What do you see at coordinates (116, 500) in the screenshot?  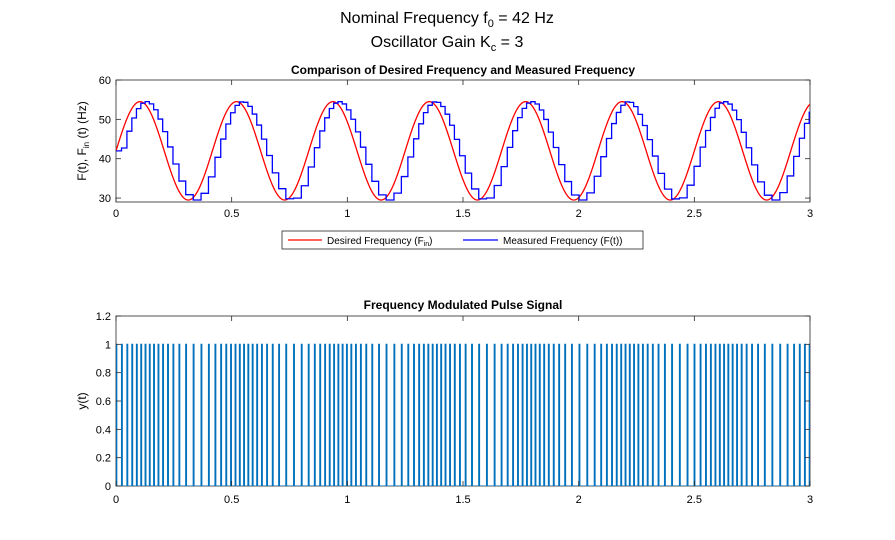 I see `pulse-x-tick-label: 0` at bounding box center [116, 500].